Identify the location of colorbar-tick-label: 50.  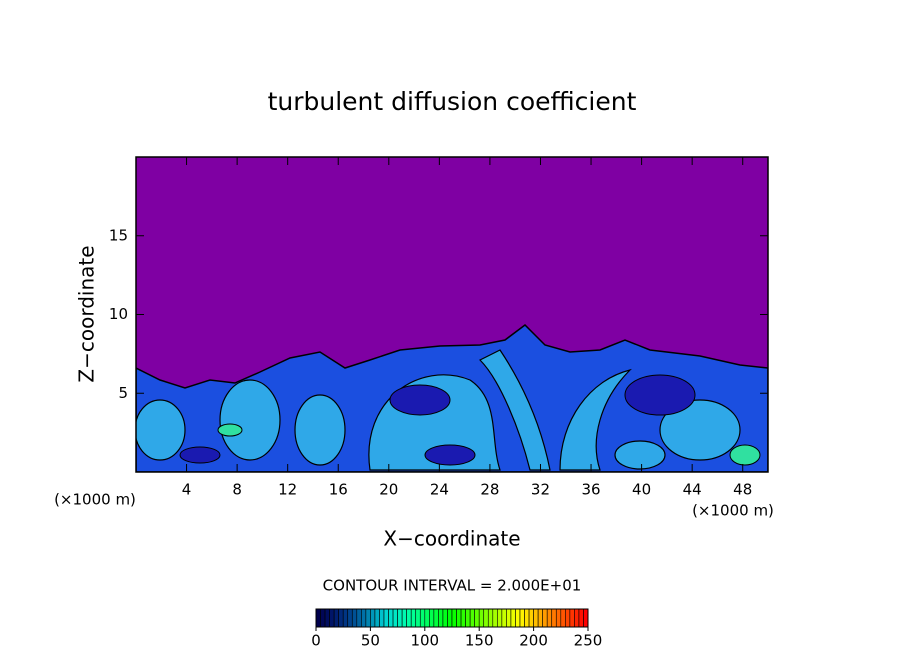
(370, 641).